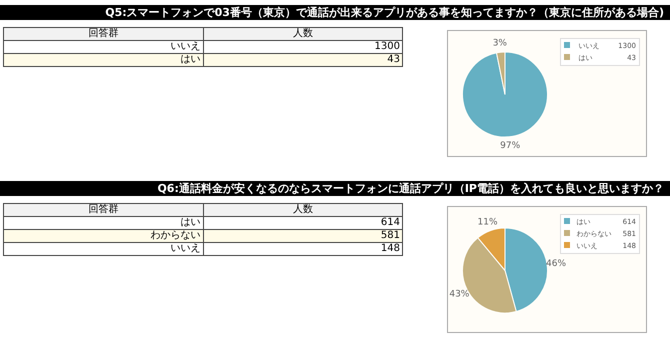 Image resolution: width=670 pixels, height=346 pixels. What do you see at coordinates (459, 295) in the screenshot?
I see `text: 43%` at bounding box center [459, 295].